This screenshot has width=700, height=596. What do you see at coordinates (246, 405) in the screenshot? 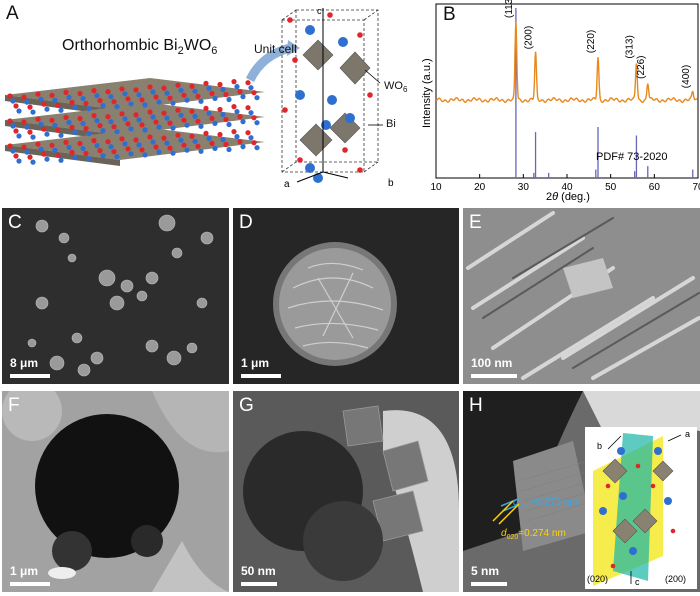
I see `panel-label-g: G` at bounding box center [246, 405].